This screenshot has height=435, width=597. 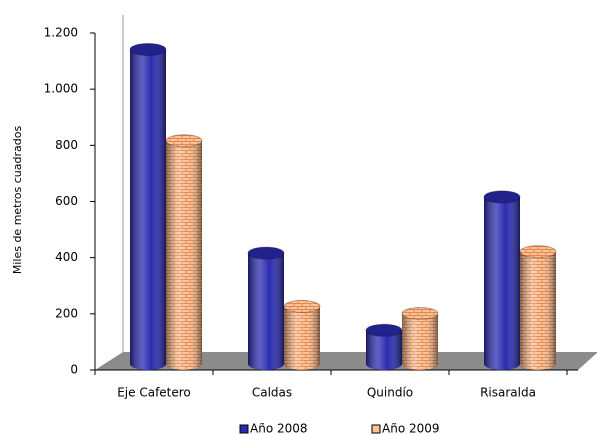 I want to click on y-tick-label: 0, so click(x=74, y=370).